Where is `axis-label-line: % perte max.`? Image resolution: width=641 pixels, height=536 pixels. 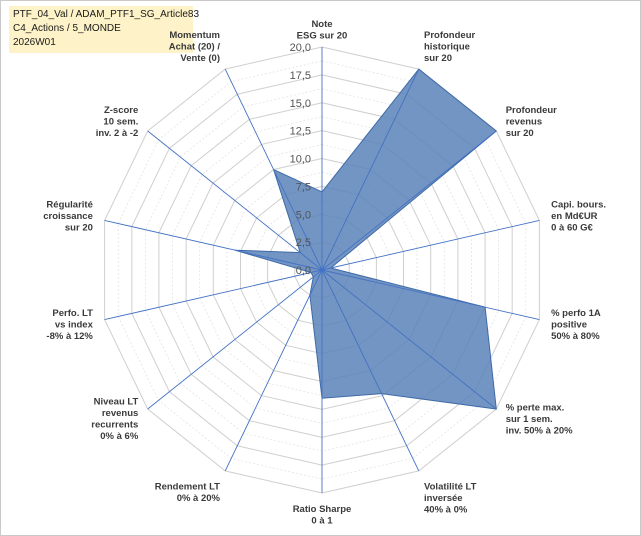
axis-label-line: % perte max. is located at coordinates (535, 407).